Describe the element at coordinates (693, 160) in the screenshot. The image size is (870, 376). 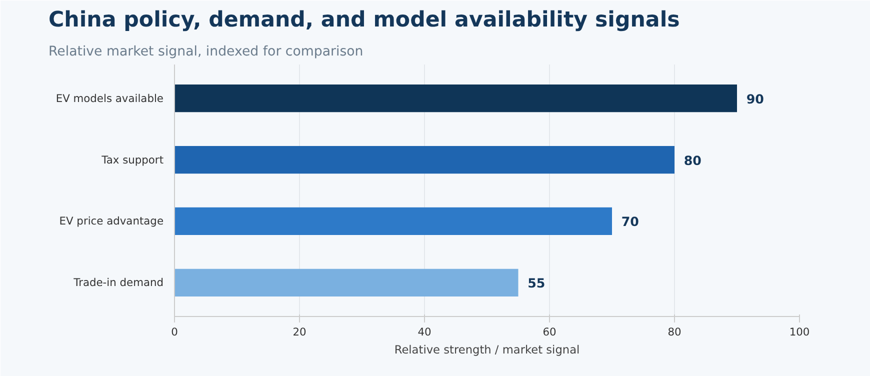
I see `data-label: 80` at that location.